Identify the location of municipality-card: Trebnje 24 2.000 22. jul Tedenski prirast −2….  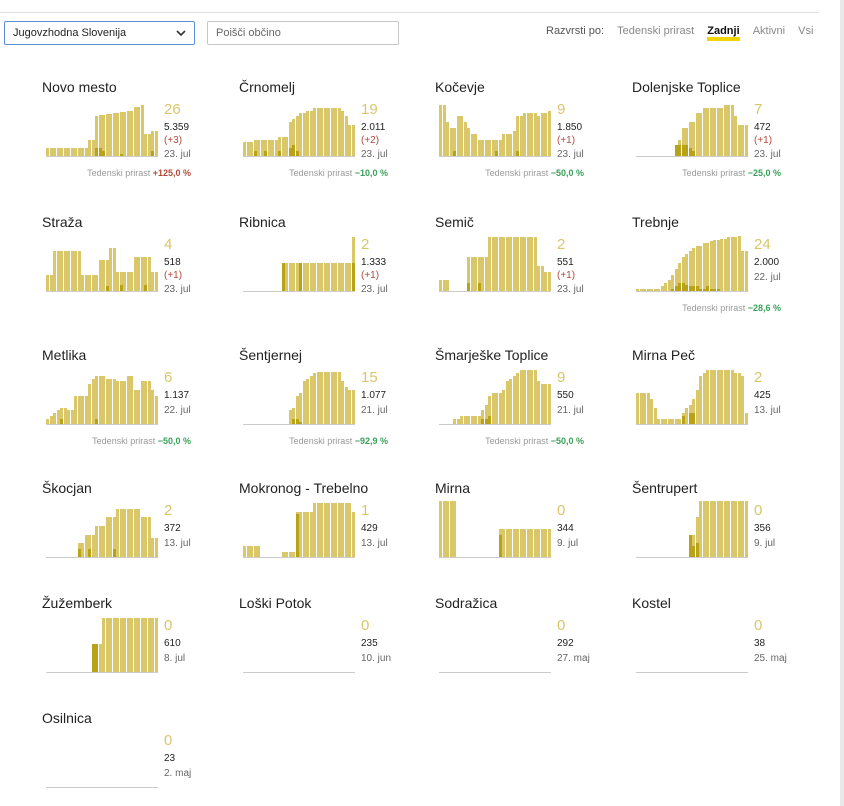
(722, 269).